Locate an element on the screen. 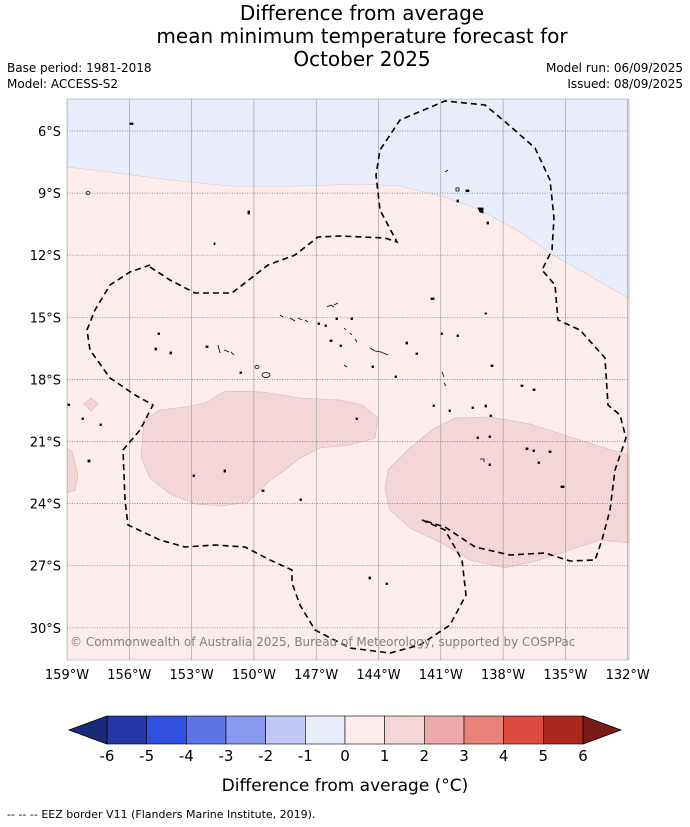 The image size is (690, 827). colorbar-high-extension is located at coordinates (602, 730).